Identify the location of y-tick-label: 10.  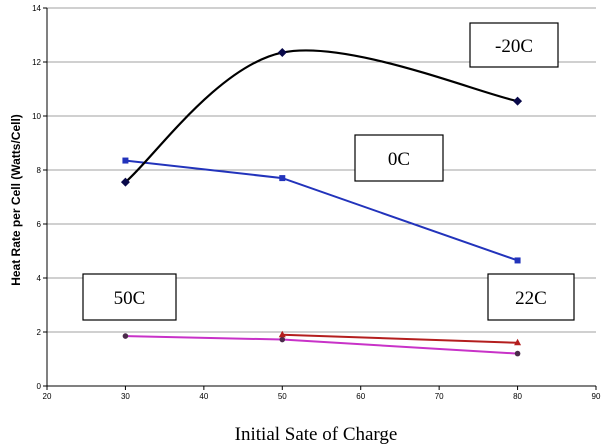
(36, 116).